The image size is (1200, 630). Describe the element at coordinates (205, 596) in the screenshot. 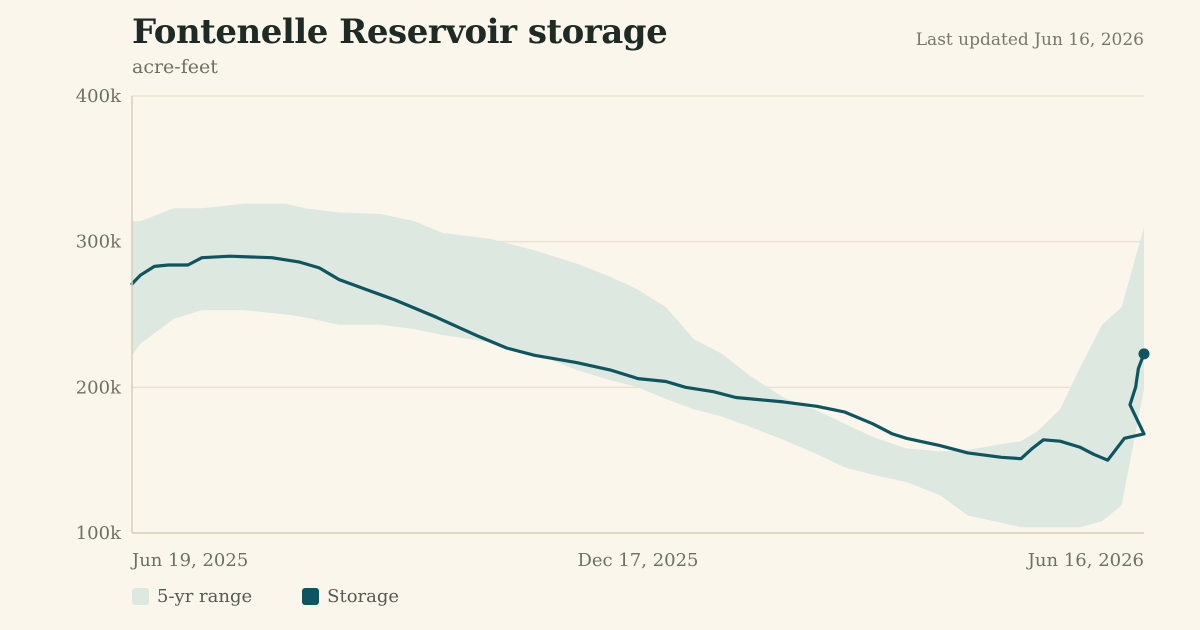

I see `legend-label-range: 5-yr range` at that location.